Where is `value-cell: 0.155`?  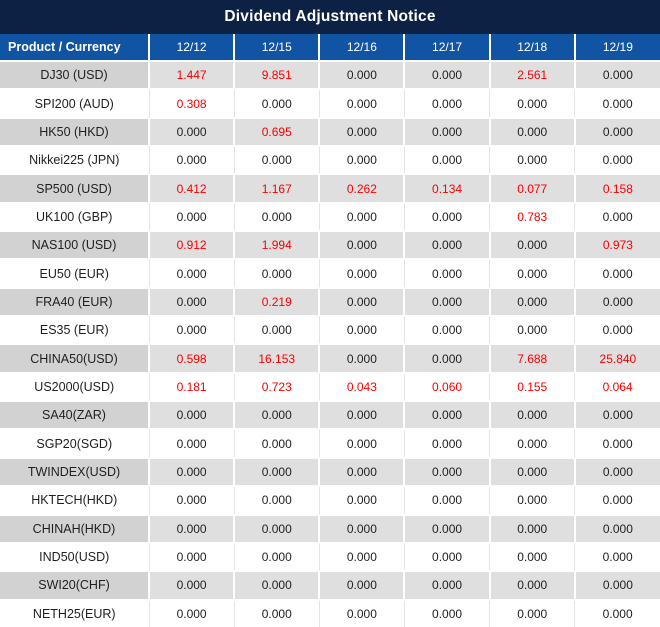
value-cell: 0.155 is located at coordinates (532, 386).